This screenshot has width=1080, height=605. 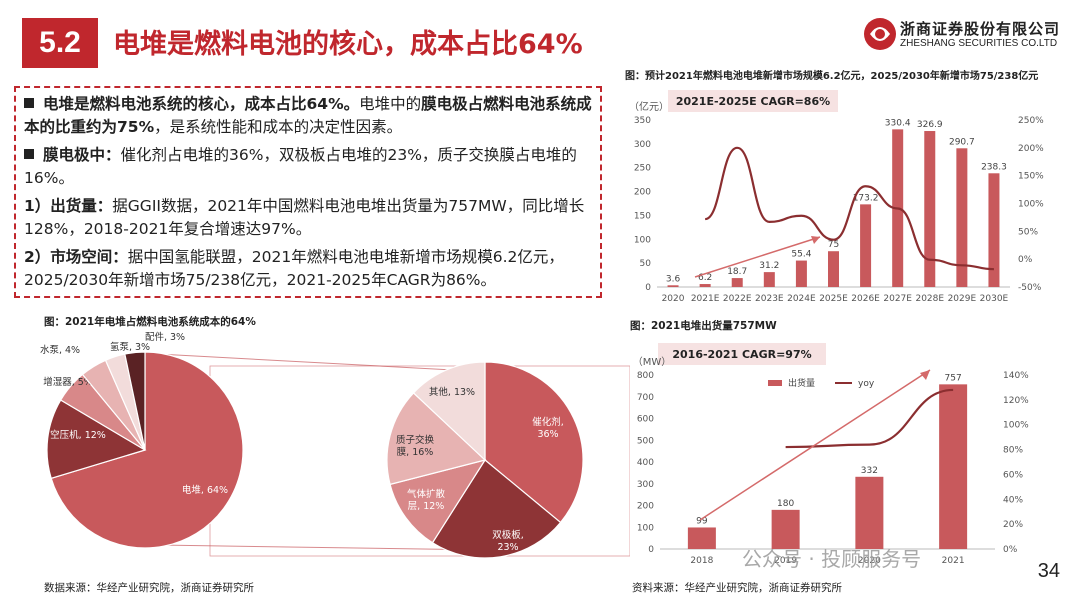 What do you see at coordinates (801, 383) in the screenshot?
I see `legend-label: 出货量` at bounding box center [801, 383].